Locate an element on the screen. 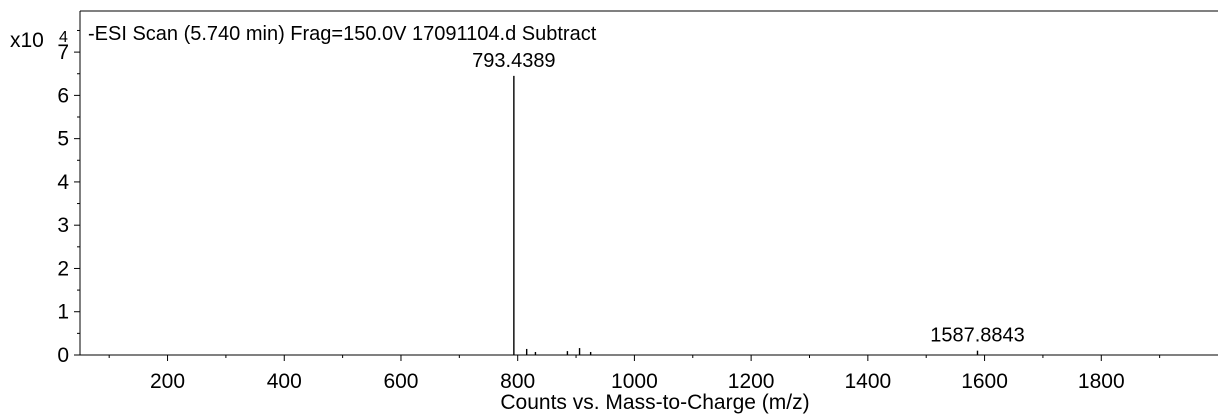 The width and height of the screenshot is (1218, 416). y-tick-label: 3 is located at coordinates (63, 225).